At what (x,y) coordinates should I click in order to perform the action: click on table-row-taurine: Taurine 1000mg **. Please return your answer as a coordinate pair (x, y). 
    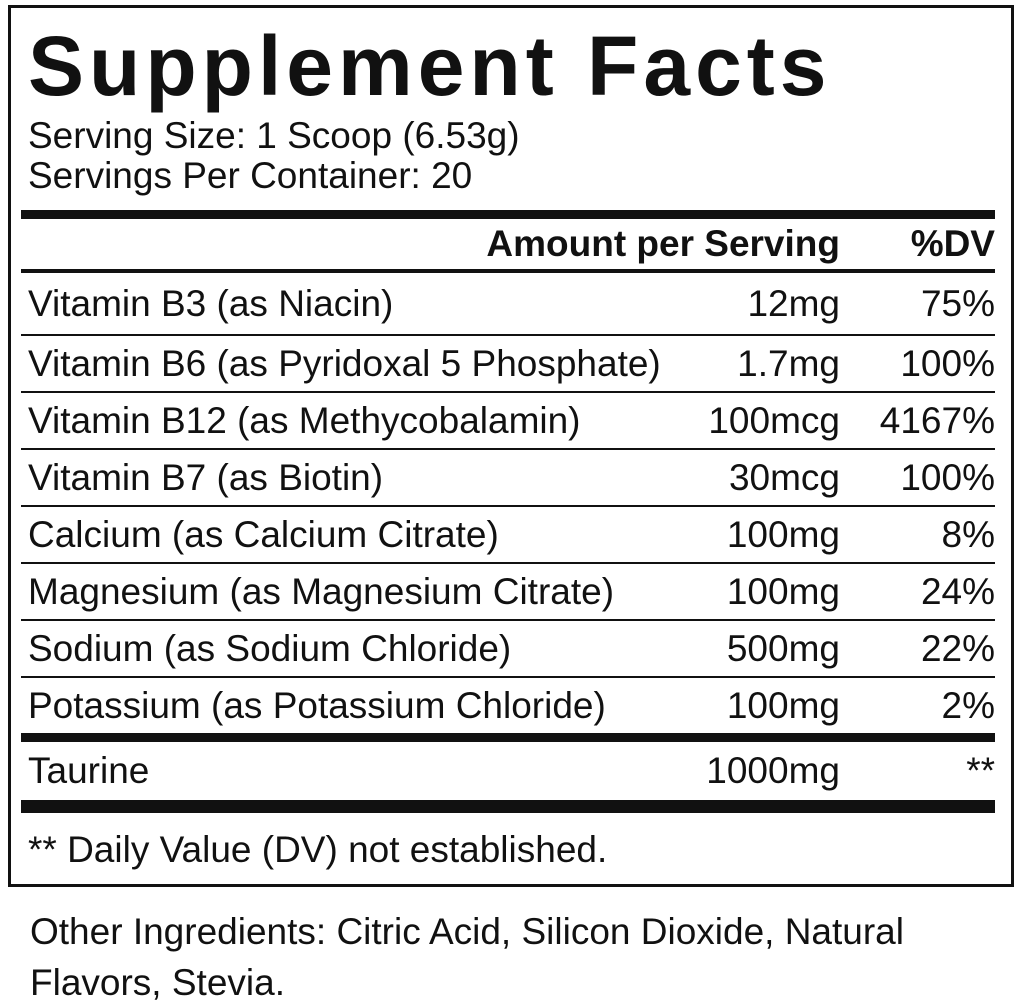
    Looking at the image, I should click on (508, 771).